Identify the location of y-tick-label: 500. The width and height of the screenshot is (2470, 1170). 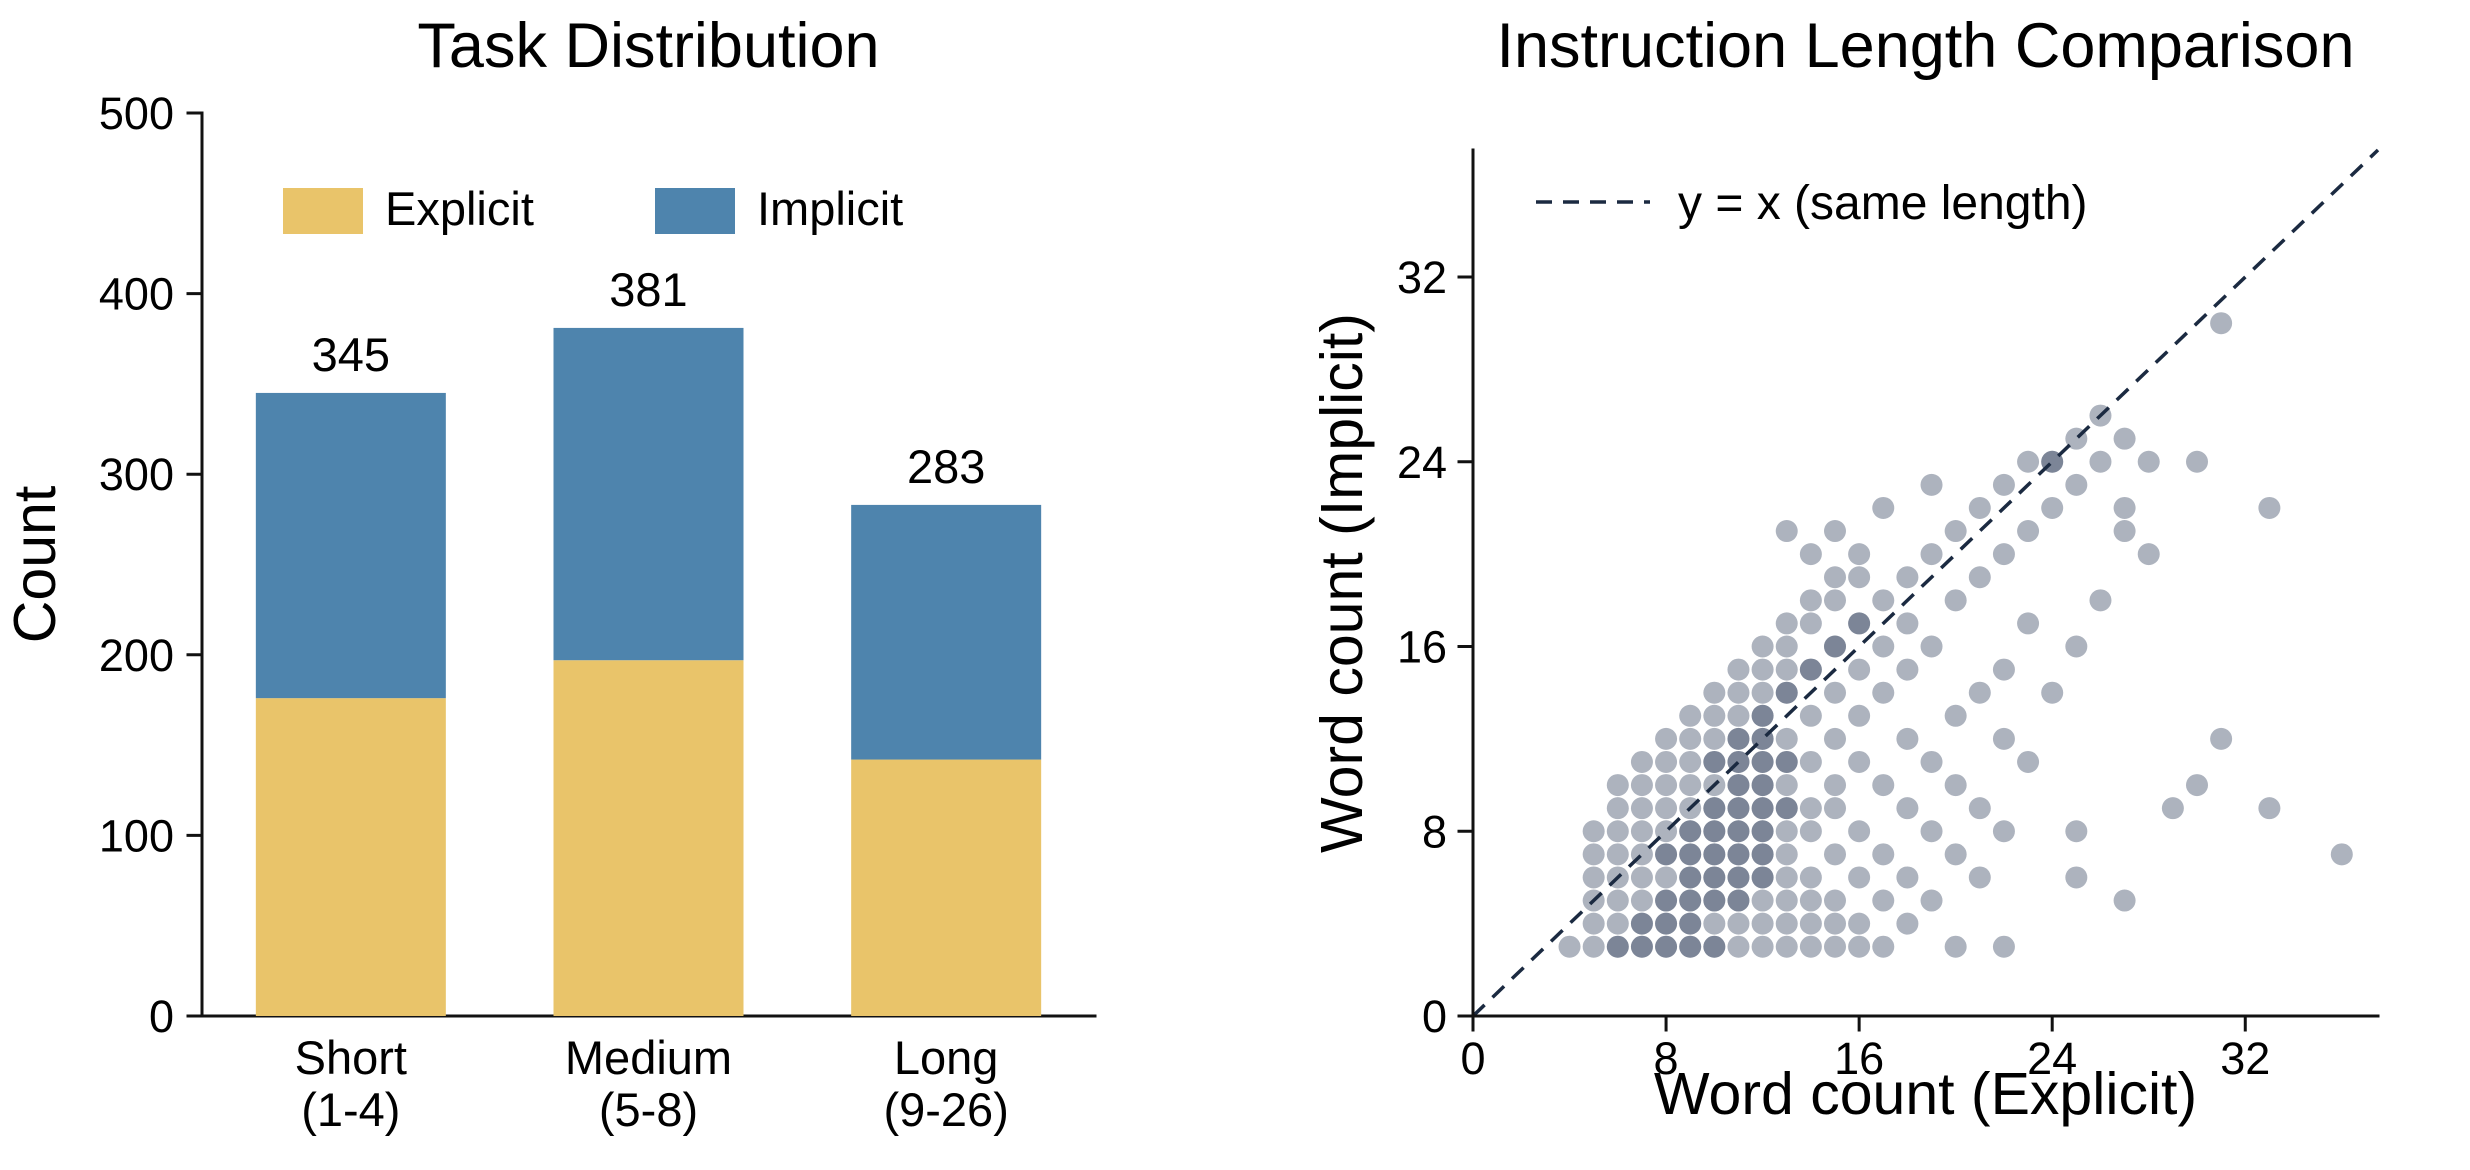
(136, 113).